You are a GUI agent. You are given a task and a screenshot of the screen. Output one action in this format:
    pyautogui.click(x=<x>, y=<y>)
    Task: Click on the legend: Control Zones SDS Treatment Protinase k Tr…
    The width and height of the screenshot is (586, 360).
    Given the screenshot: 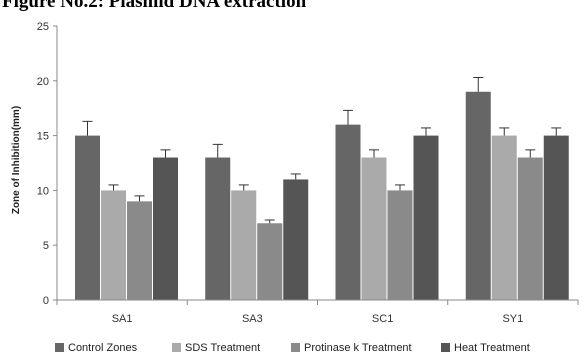 What is the action you would take?
    pyautogui.click(x=292, y=348)
    